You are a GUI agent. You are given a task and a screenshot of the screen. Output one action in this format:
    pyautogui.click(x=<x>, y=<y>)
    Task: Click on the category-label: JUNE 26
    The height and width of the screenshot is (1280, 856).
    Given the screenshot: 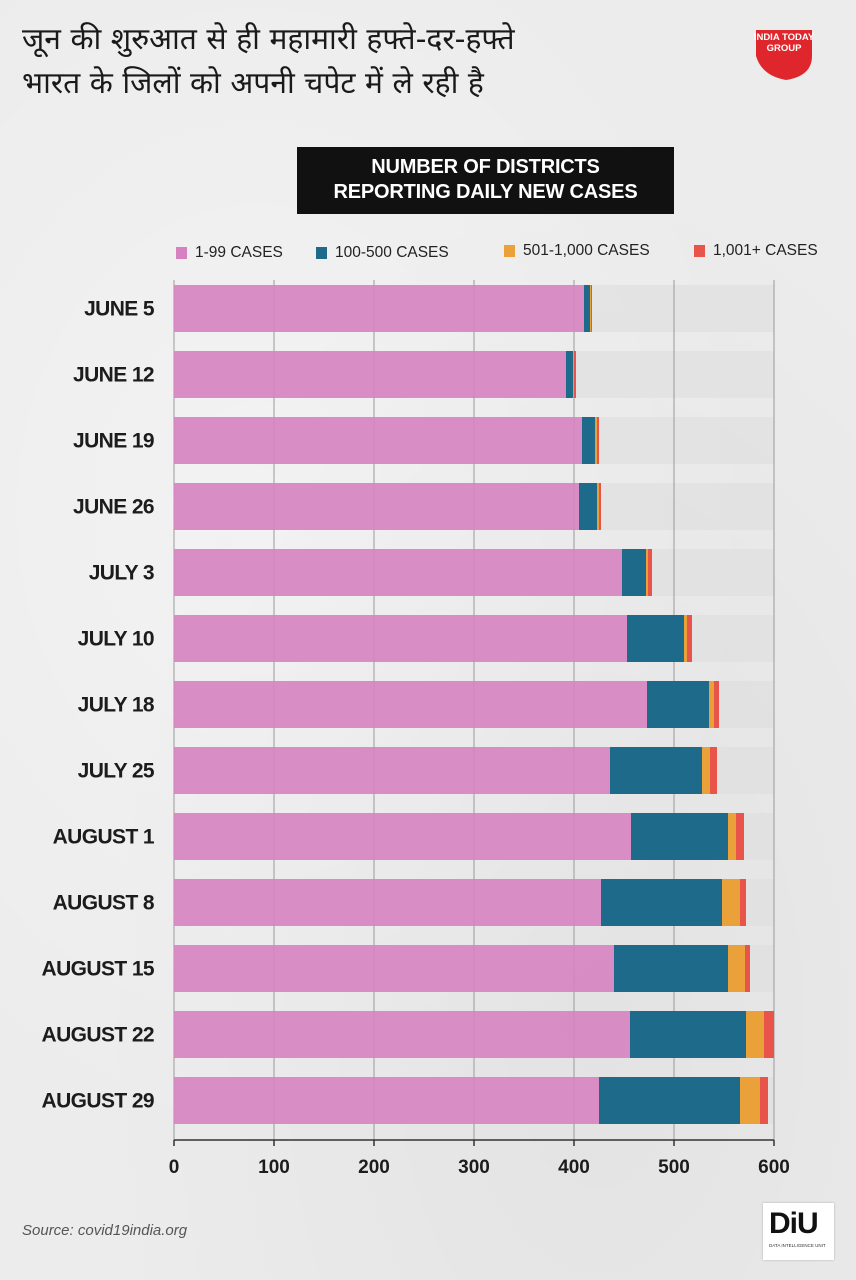 What is the action you would take?
    pyautogui.click(x=113, y=507)
    